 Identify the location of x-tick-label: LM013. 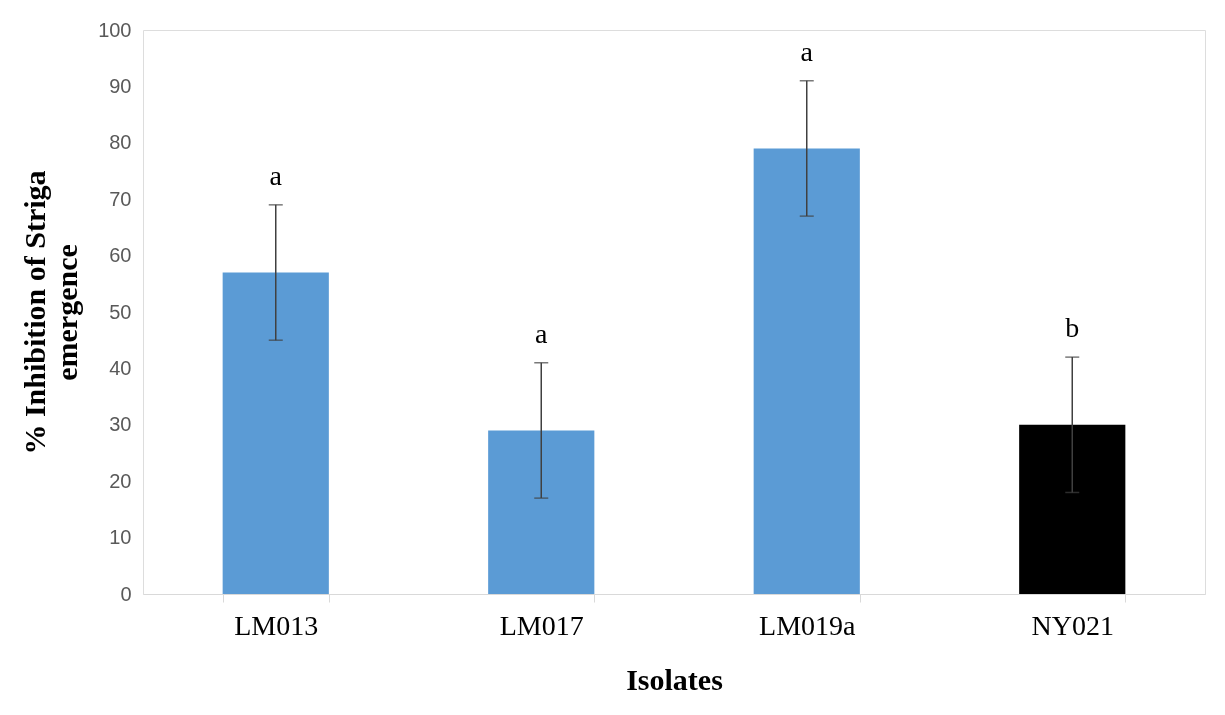
(276, 625).